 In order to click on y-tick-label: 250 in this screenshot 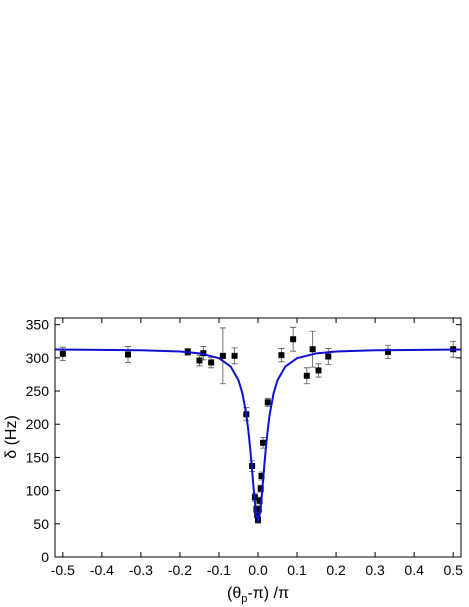, I will do `click(38, 391)`.